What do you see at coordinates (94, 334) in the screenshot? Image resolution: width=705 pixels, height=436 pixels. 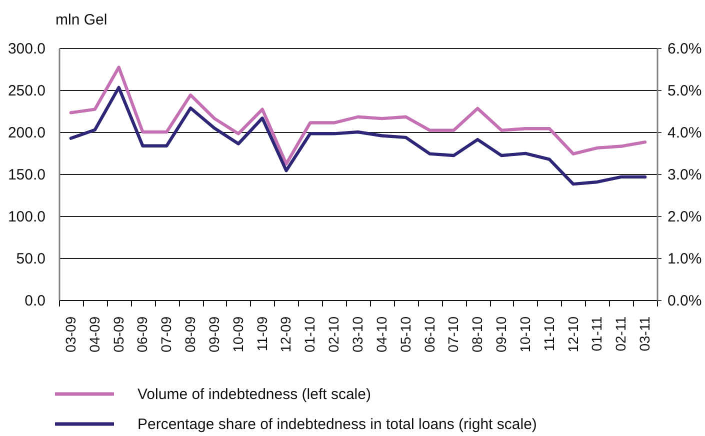 I see `x-tick-label: 04-09` at bounding box center [94, 334].